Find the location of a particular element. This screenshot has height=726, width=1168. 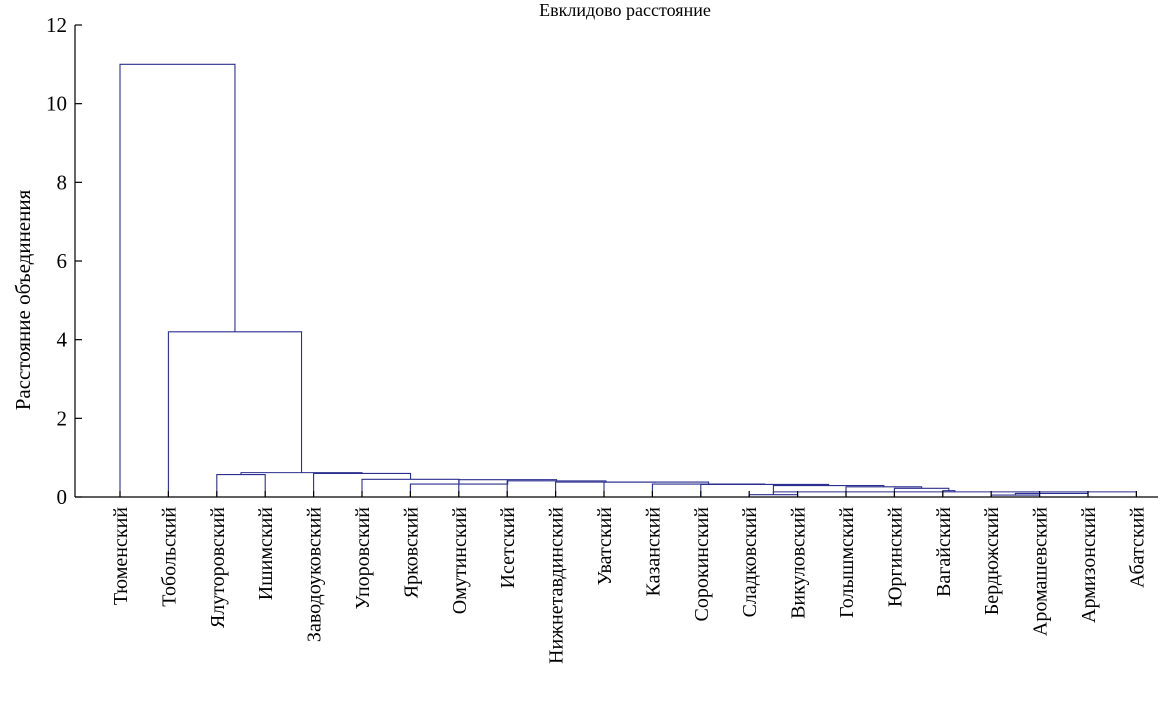

leaf-label: Ярковский is located at coordinates (411, 553).